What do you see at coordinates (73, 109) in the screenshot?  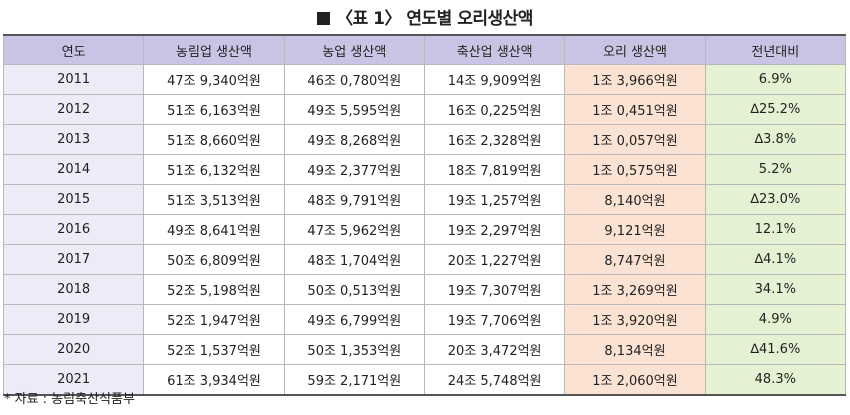 I see `cell-year: 2012` at bounding box center [73, 109].